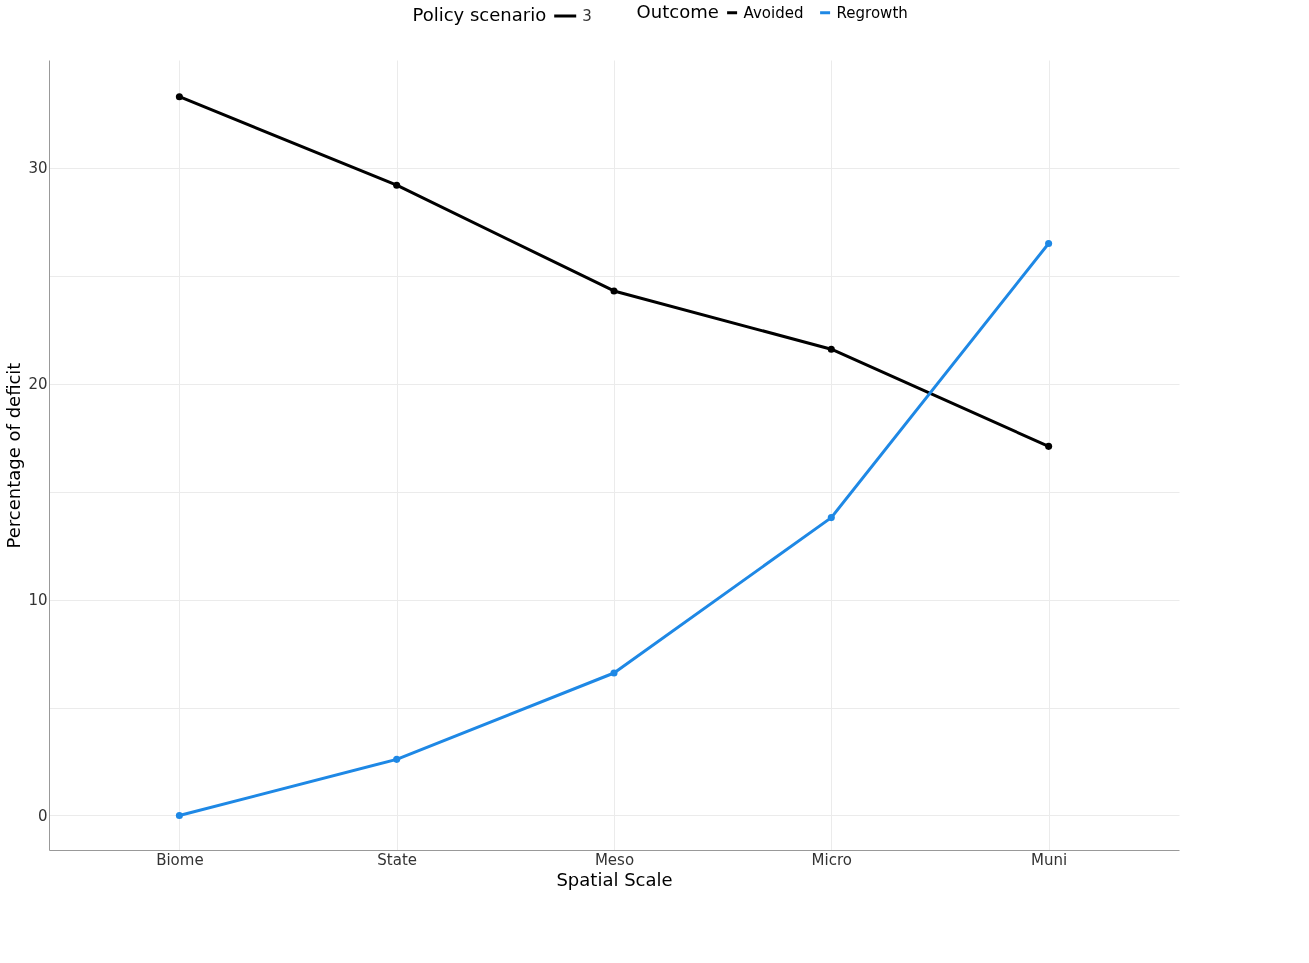 This screenshot has height=963, width=1309. Describe the element at coordinates (479, 14) in the screenshot. I see `text: Policy scenario` at that location.